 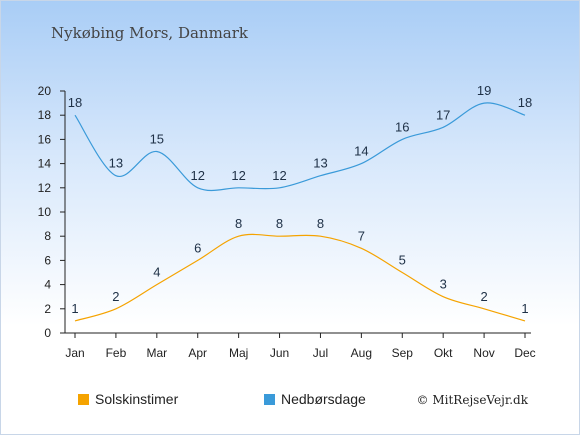 What do you see at coordinates (443, 353) in the screenshot?
I see `x-tick-label: Okt` at bounding box center [443, 353].